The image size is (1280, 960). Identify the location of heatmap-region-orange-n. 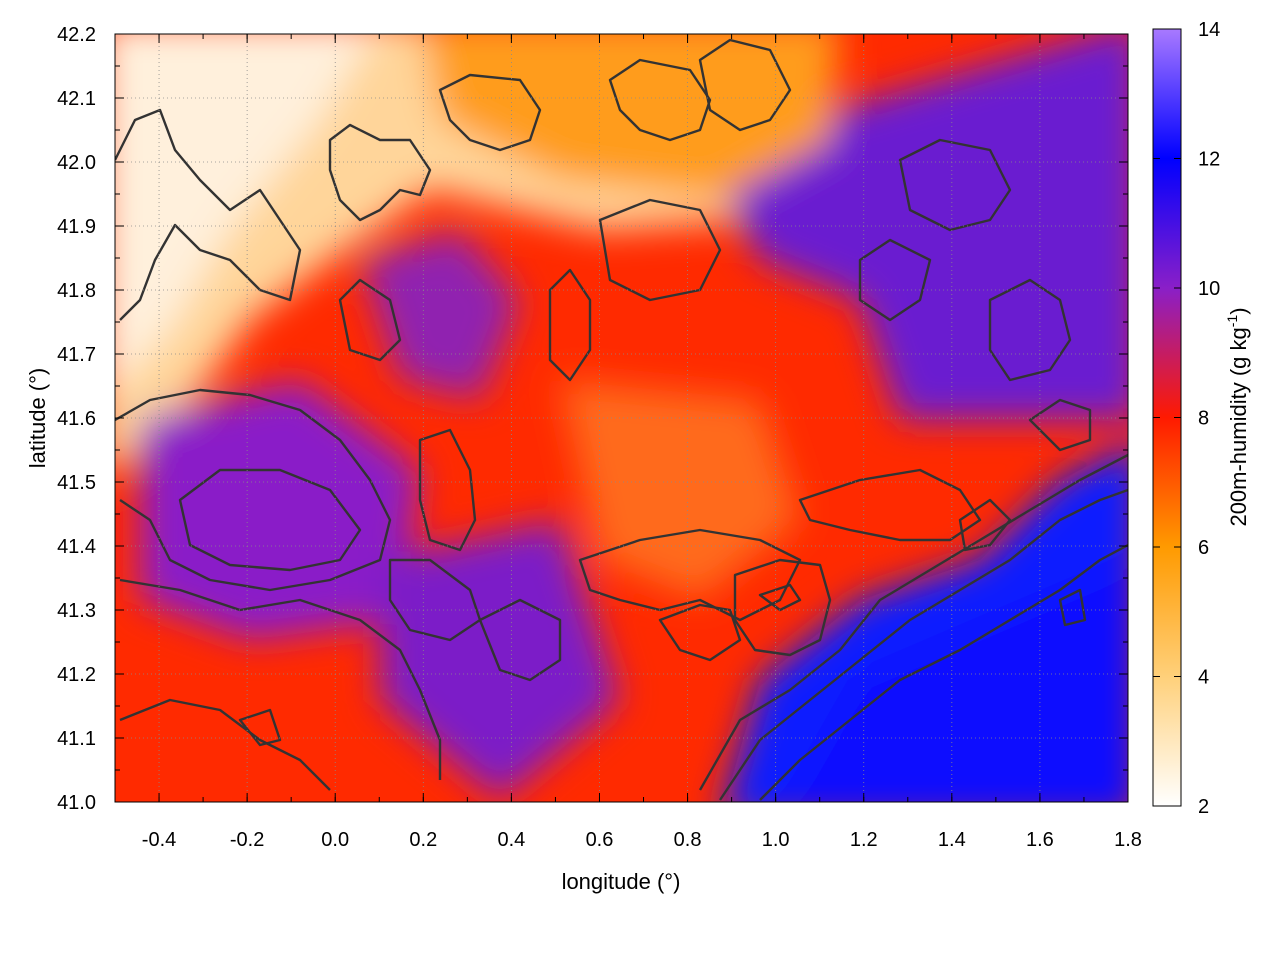
(630, 117).